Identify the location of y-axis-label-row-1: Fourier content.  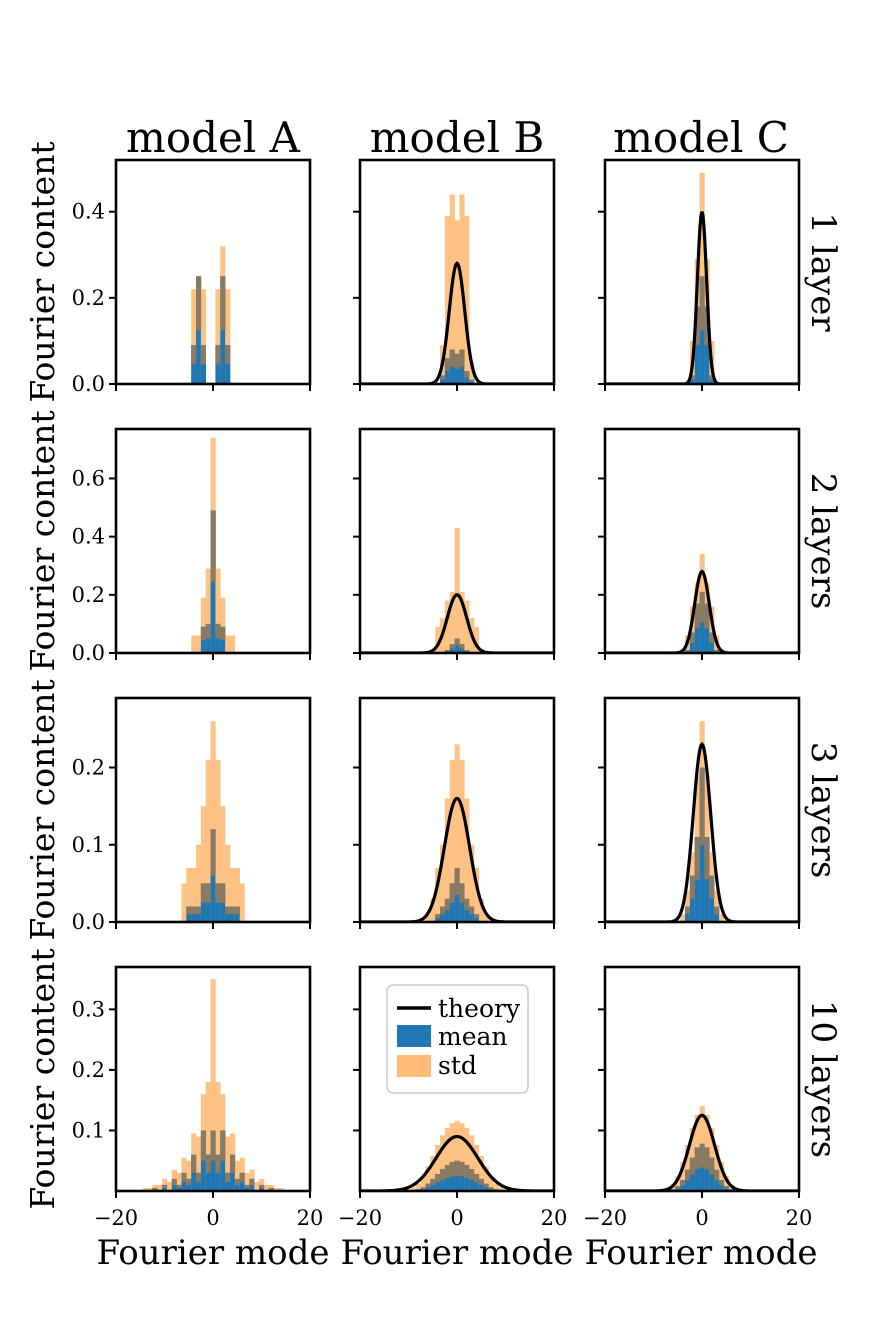
(42, 271).